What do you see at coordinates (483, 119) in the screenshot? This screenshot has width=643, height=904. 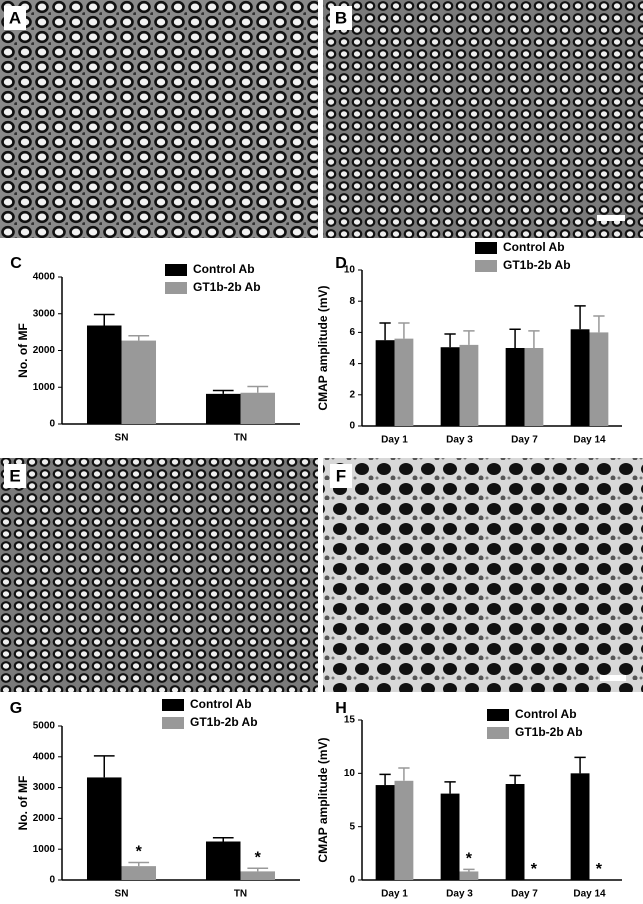 I see `micrograph-b` at bounding box center [483, 119].